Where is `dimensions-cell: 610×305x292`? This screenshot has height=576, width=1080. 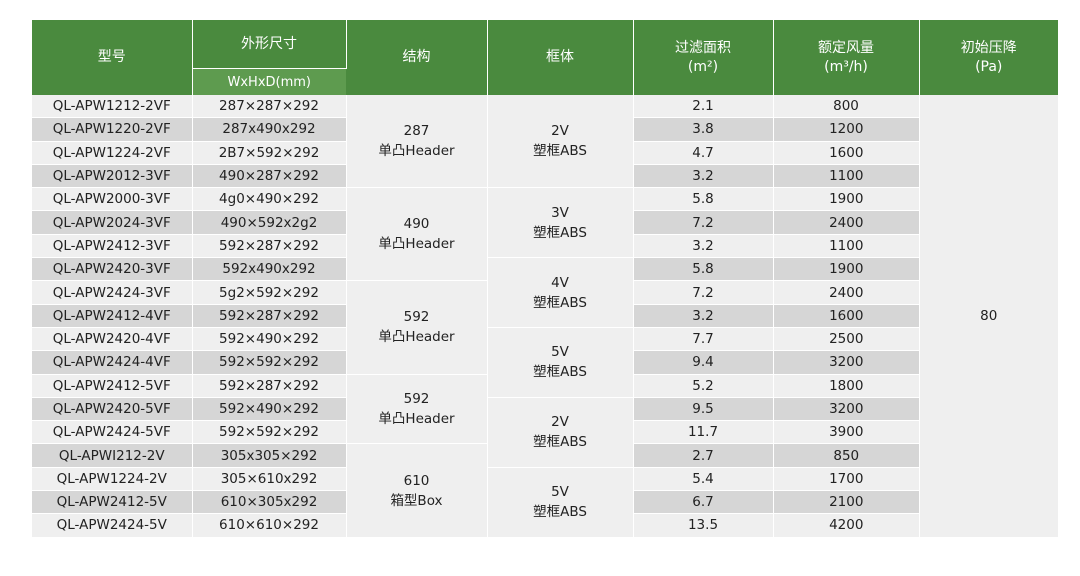 dimensions-cell: 610×305x292 is located at coordinates (269, 502).